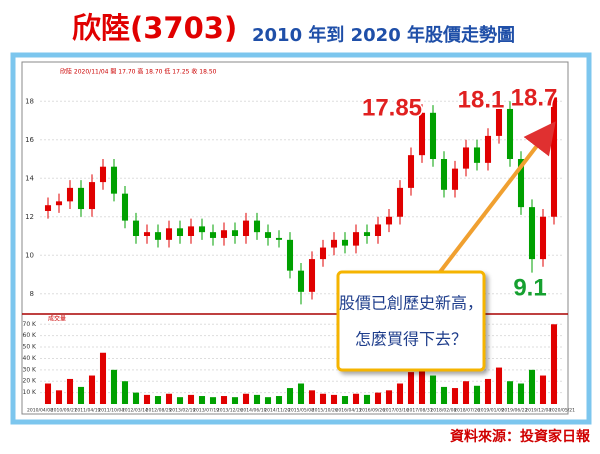 This screenshot has height=454, width=600. Describe the element at coordinates (230, 411) in the screenshot. I see `x-tick-label: 2013/12/26` at that location.